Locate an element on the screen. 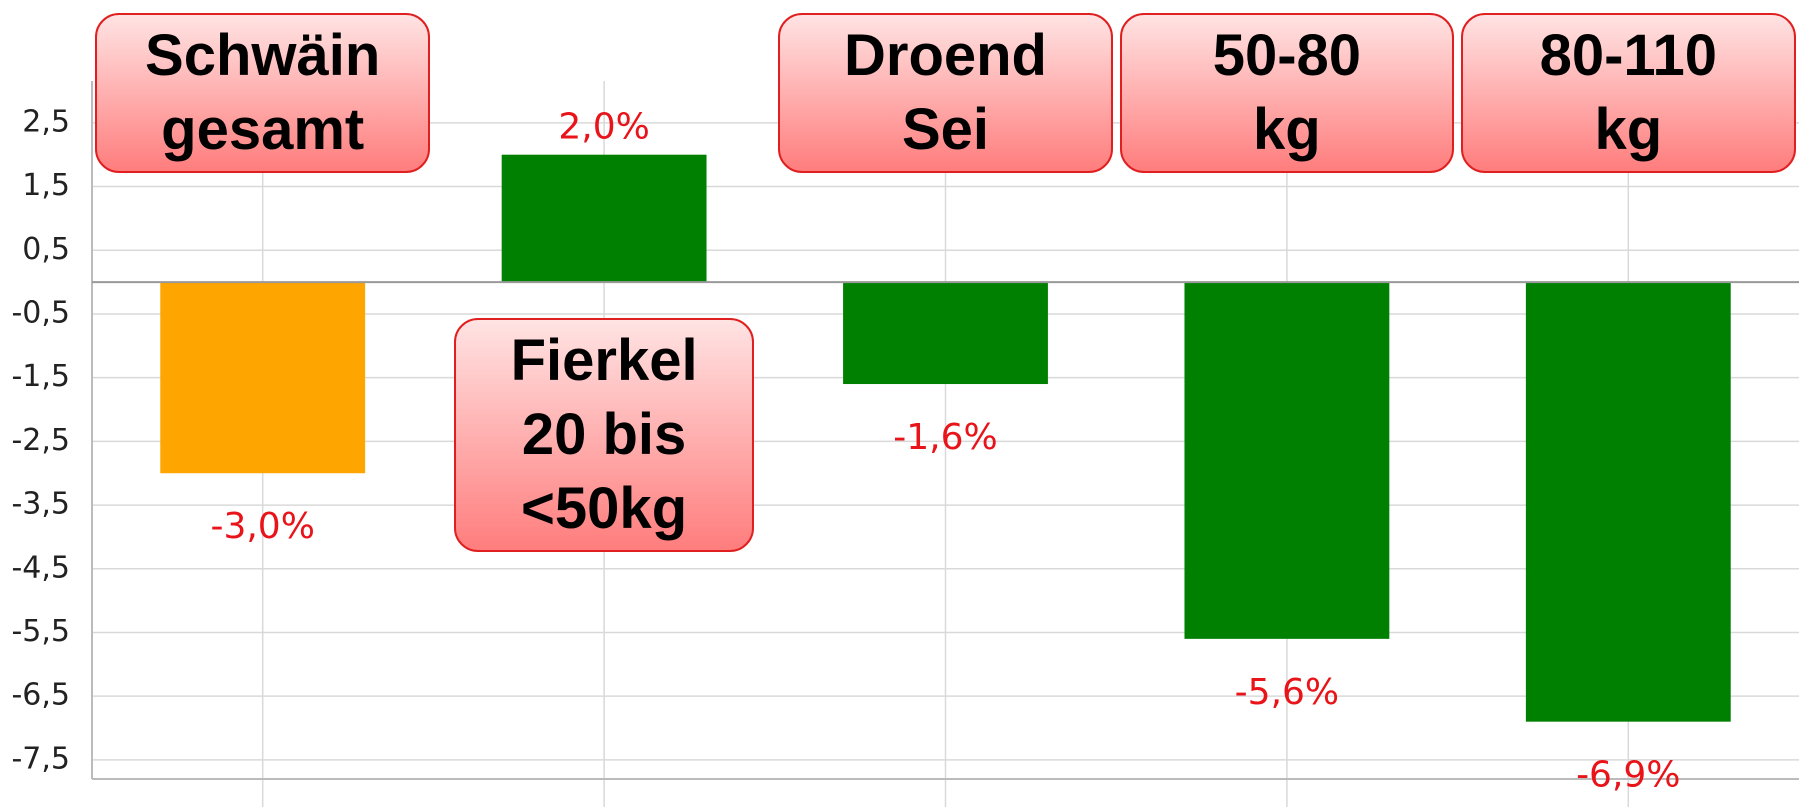  y-tick-label: 2,5 is located at coordinates (46, 121).